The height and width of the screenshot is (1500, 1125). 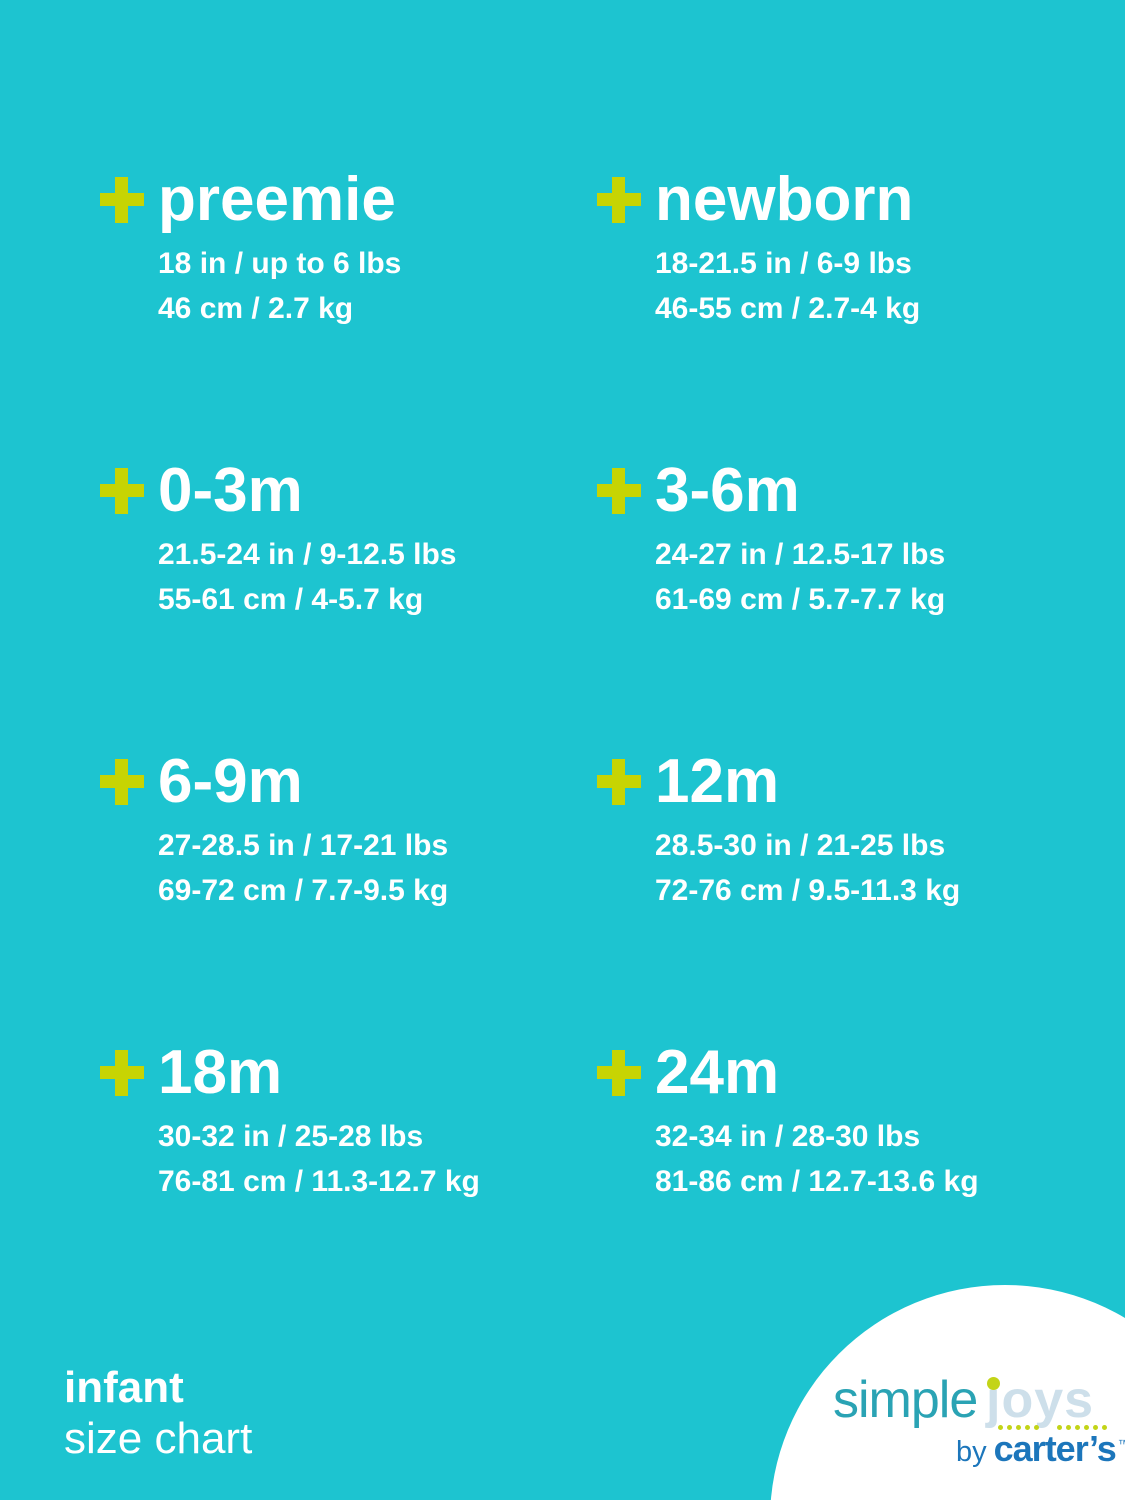 I want to click on size-name: 24m, so click(x=717, y=1072).